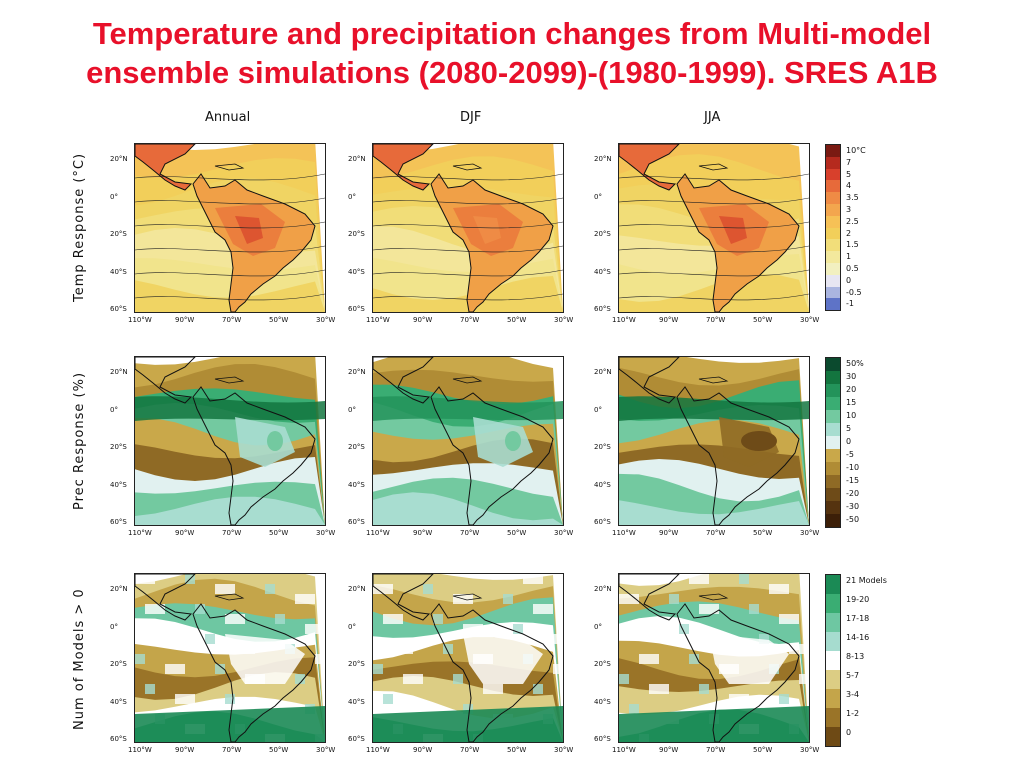 This screenshot has height=768, width=1024. I want to click on legend-label: 10, so click(851, 415).